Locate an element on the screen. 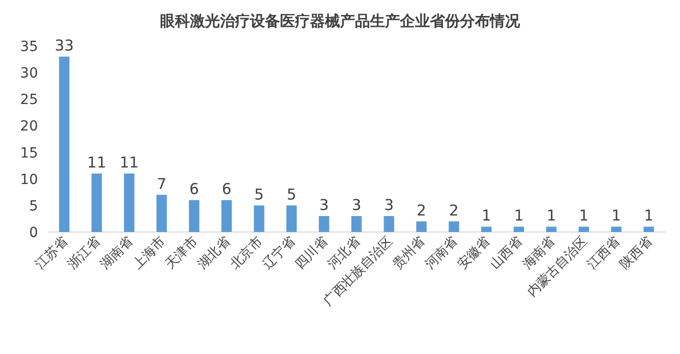 Image resolution: width=680 pixels, height=354 pixels. y-tick-label: 20 is located at coordinates (29, 126).